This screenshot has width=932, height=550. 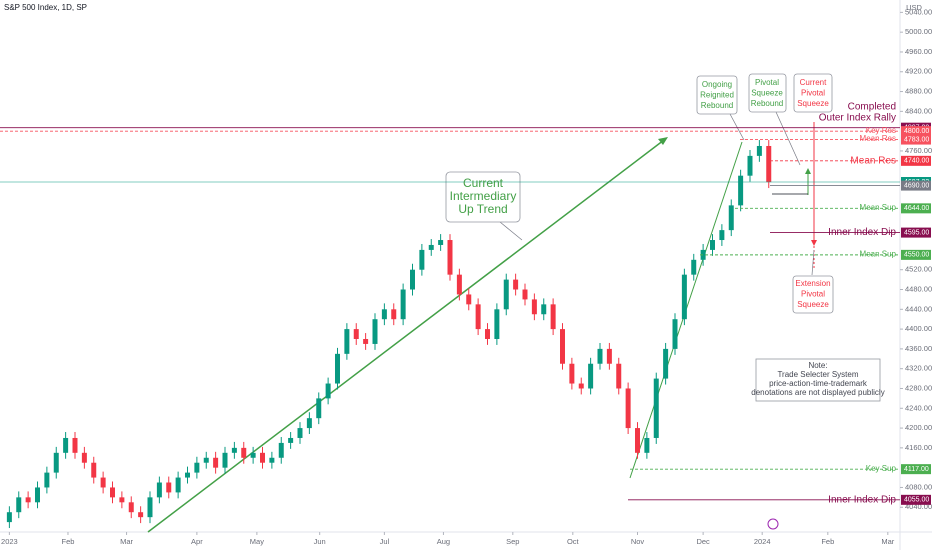 What do you see at coordinates (320, 541) in the screenshot?
I see `x-tick-label: Jun` at bounding box center [320, 541].